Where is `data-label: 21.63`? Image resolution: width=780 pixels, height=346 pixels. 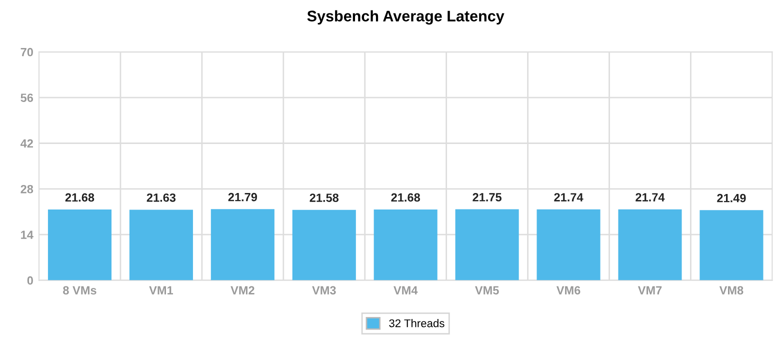 data-label: 21.63 is located at coordinates (161, 197).